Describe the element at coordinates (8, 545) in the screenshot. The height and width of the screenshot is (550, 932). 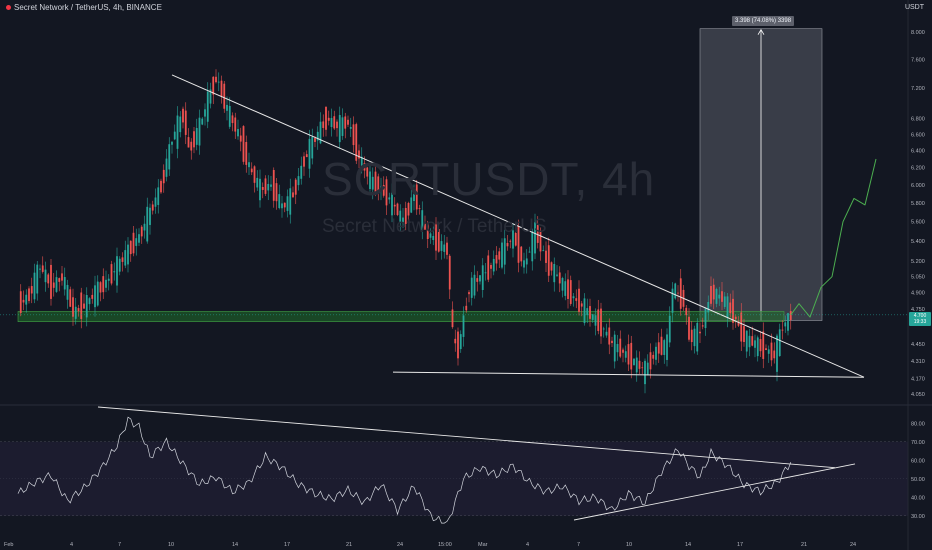
I see `time-tick-label: Feb` at that location.